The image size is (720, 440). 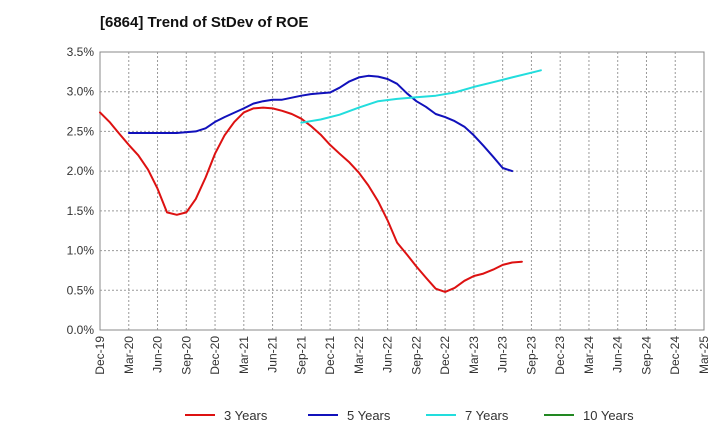 I want to click on series-line-7-years, so click(x=421, y=96).